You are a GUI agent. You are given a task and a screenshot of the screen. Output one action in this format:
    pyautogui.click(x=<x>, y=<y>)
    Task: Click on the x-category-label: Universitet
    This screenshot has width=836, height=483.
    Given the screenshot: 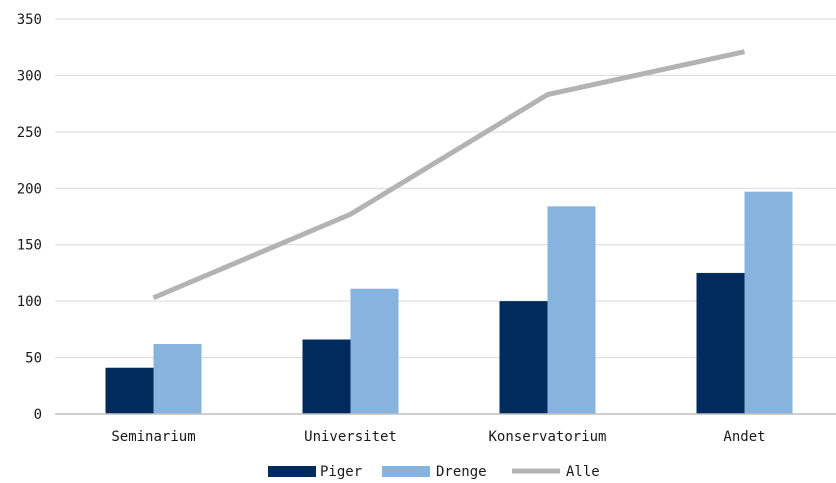 What is the action you would take?
    pyautogui.click(x=350, y=437)
    